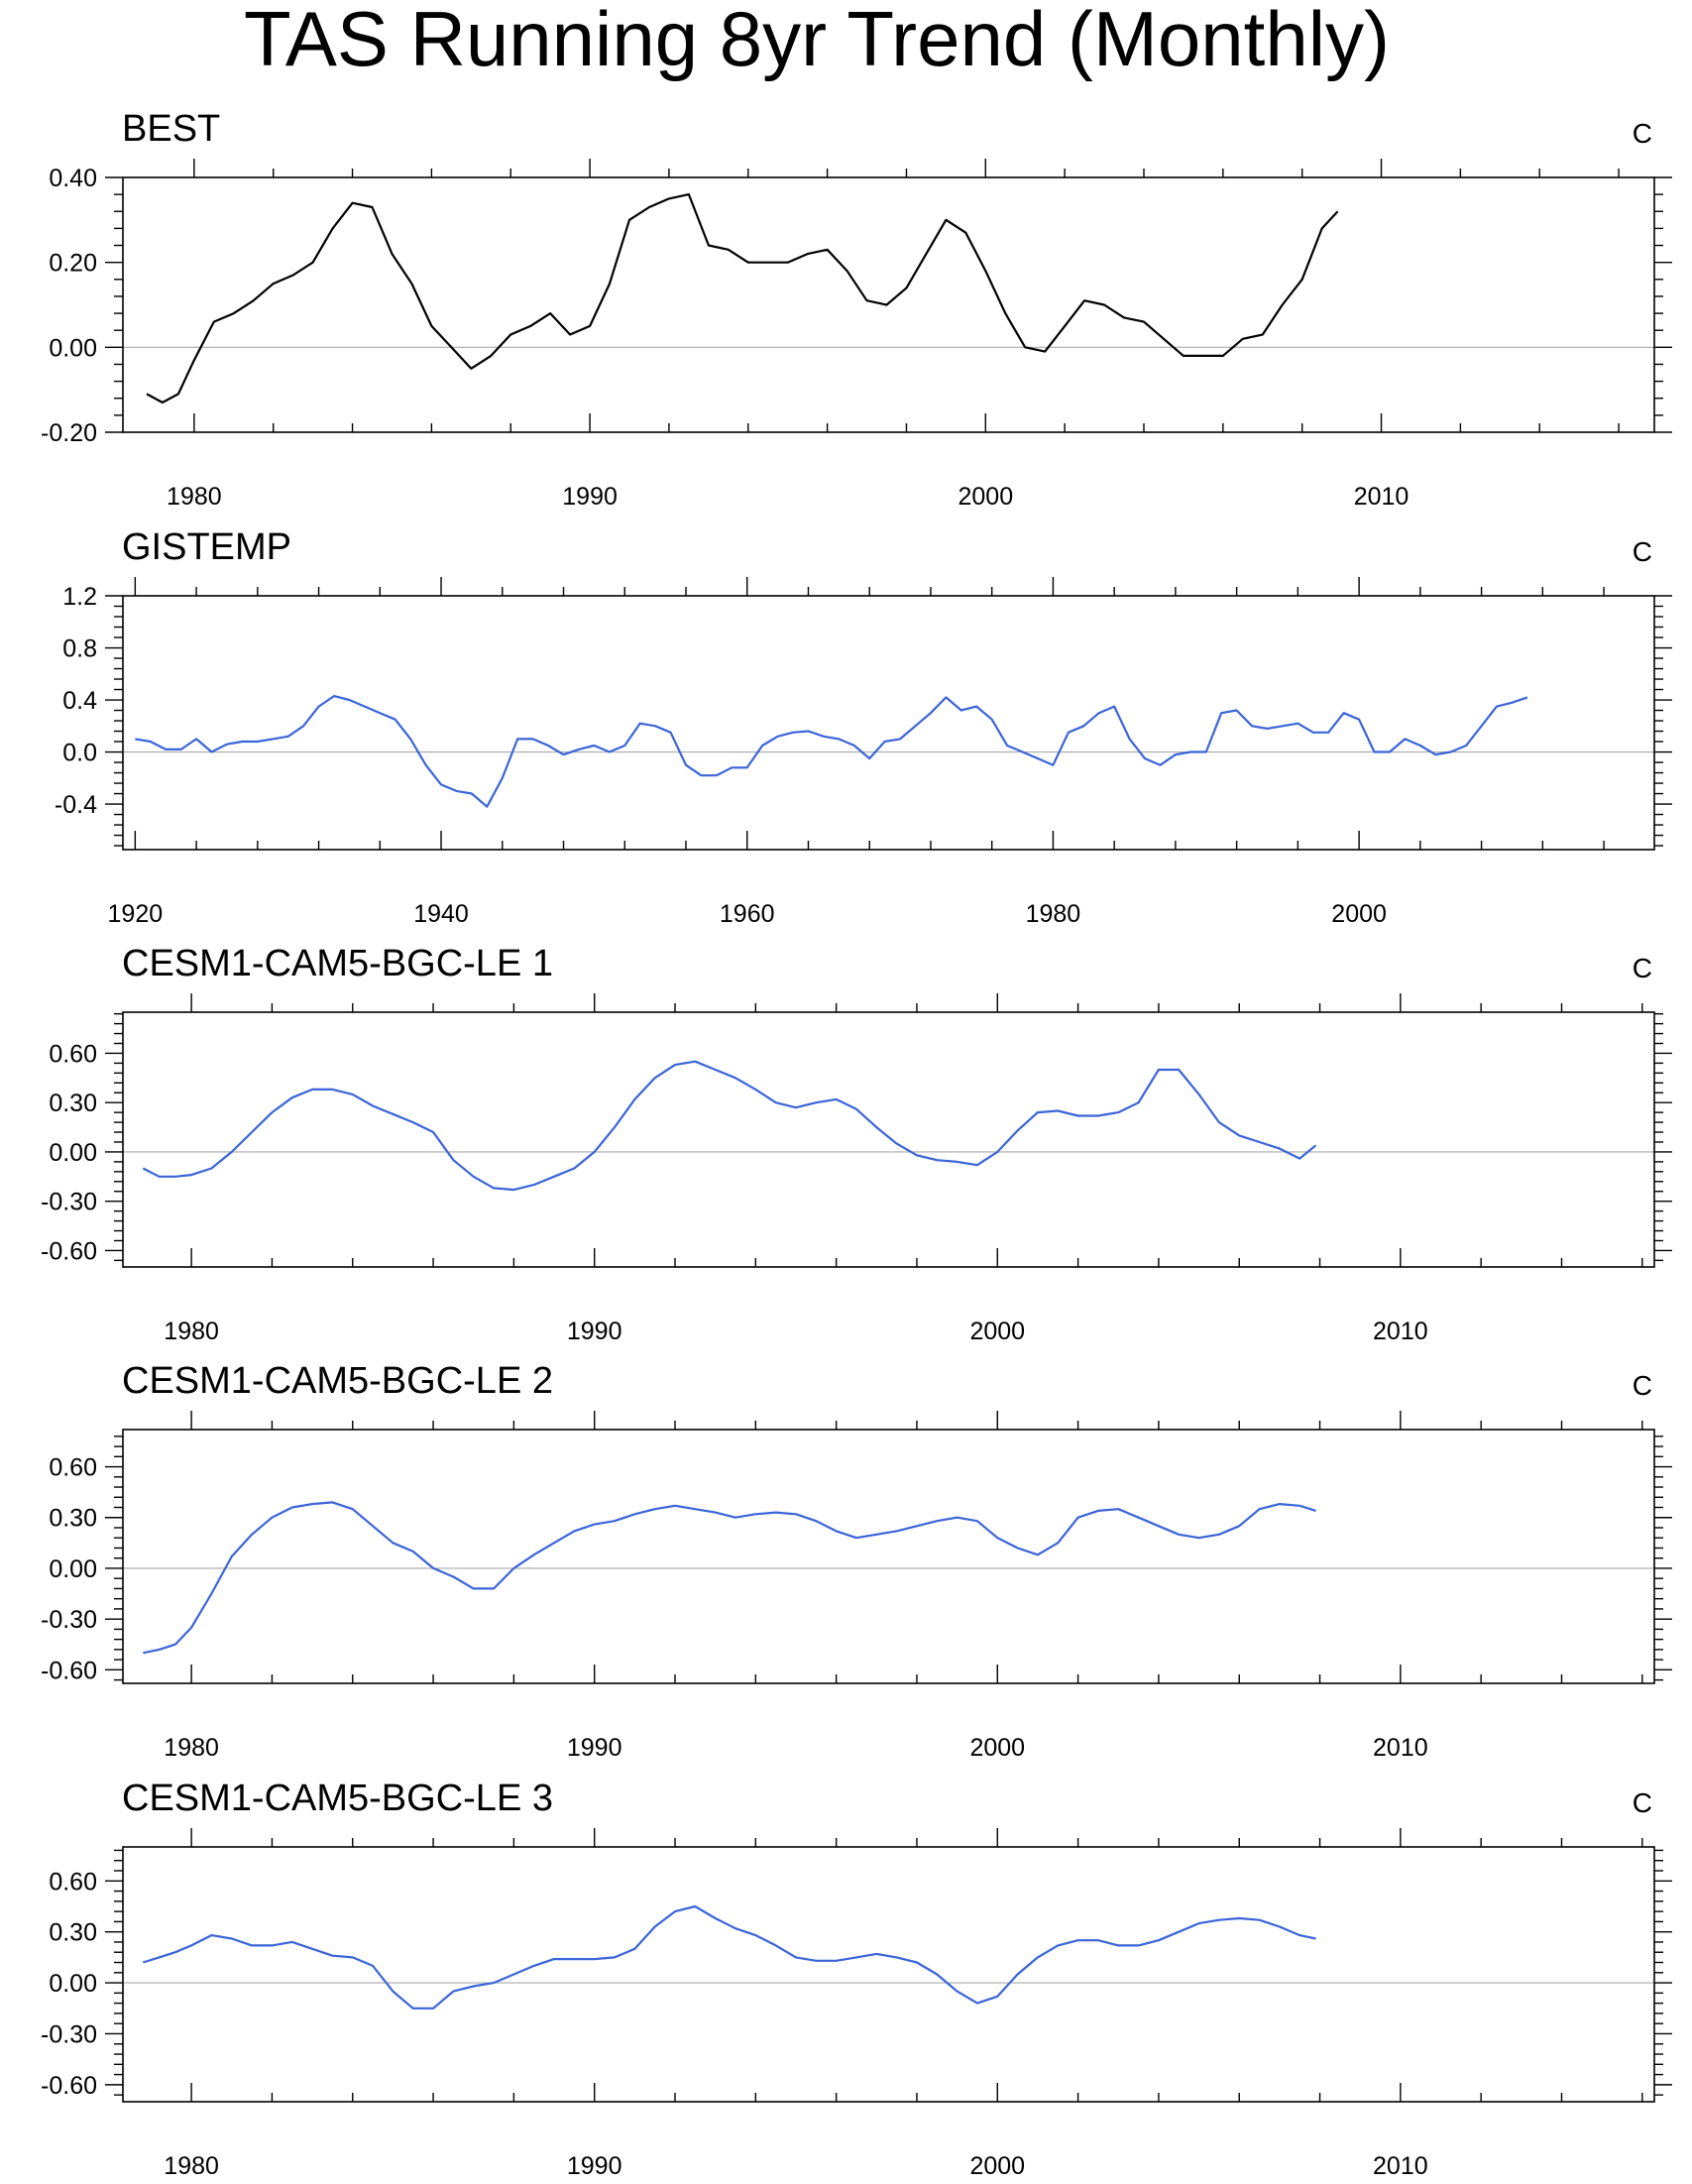  I want to click on y-tick-label: -0.20, so click(69, 433).